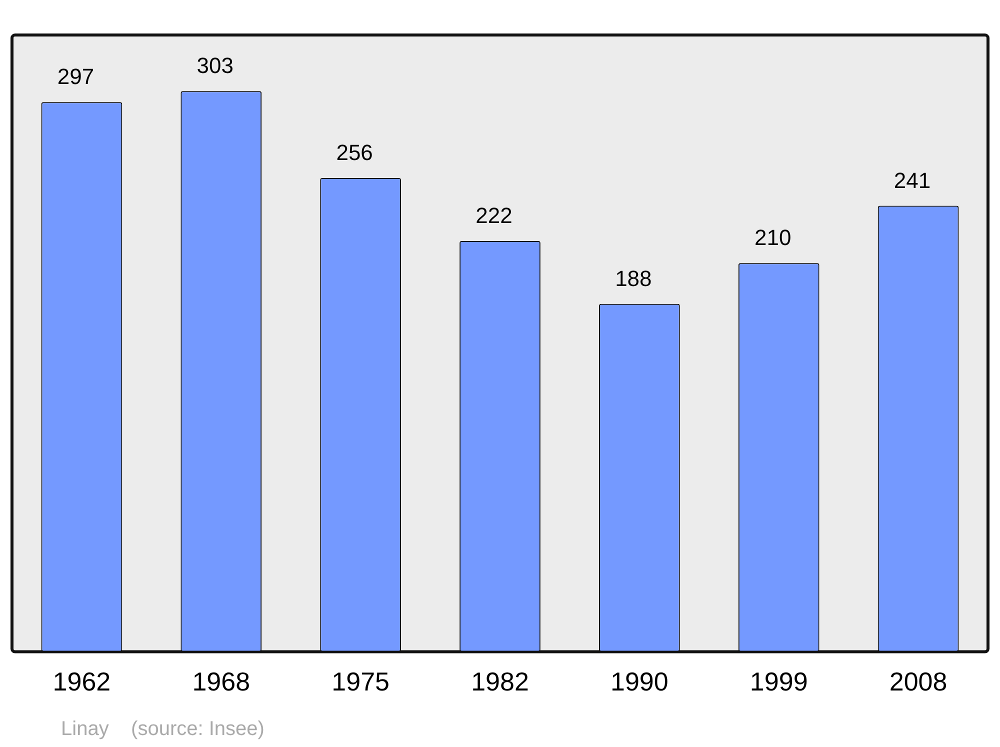  I want to click on data-label: 303, so click(215, 65).